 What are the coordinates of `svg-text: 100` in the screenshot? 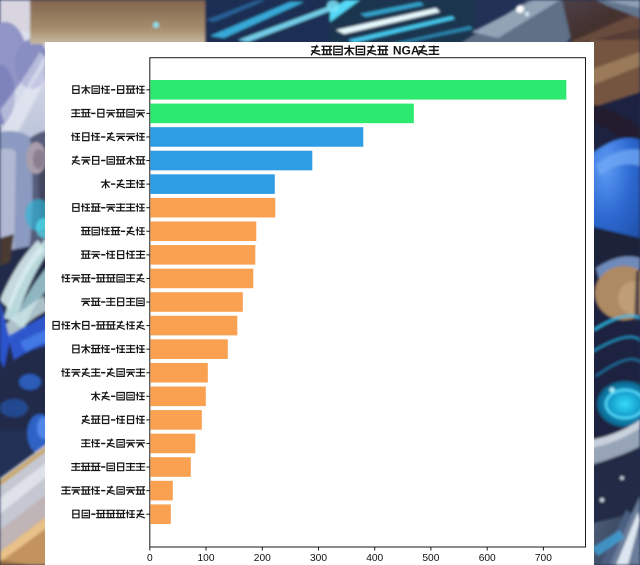 It's located at (206, 558).